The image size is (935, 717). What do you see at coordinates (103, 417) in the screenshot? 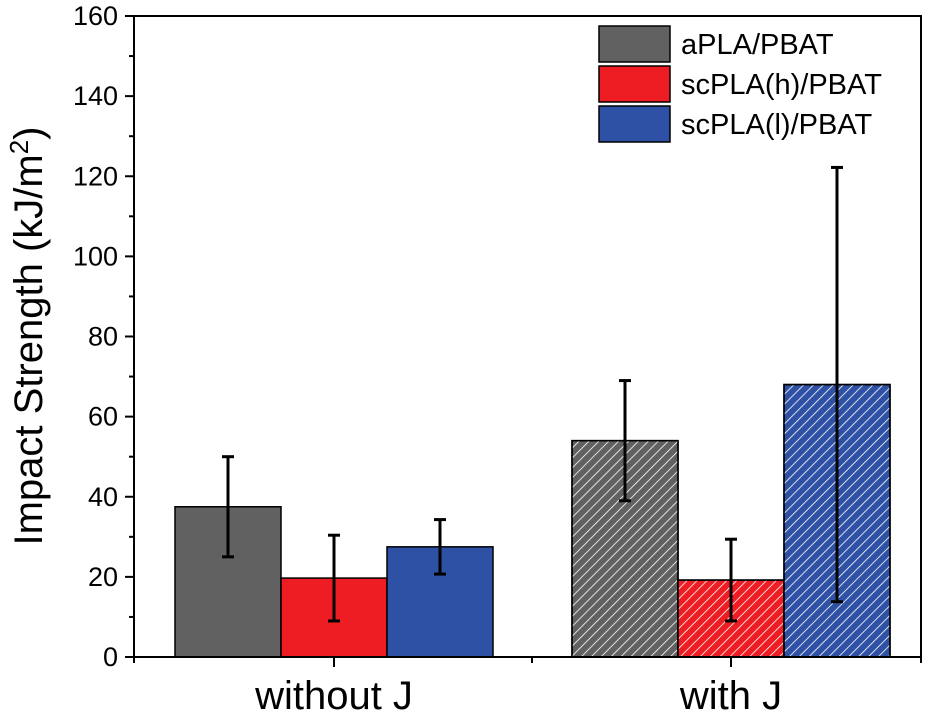
I see `y-tick-label-3: 60` at bounding box center [103, 417].